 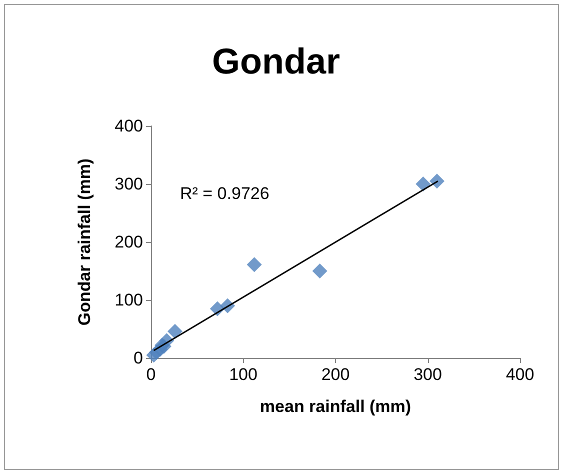 What do you see at coordinates (225, 193) in the screenshot?
I see `annotation: R² = 0.9726` at bounding box center [225, 193].